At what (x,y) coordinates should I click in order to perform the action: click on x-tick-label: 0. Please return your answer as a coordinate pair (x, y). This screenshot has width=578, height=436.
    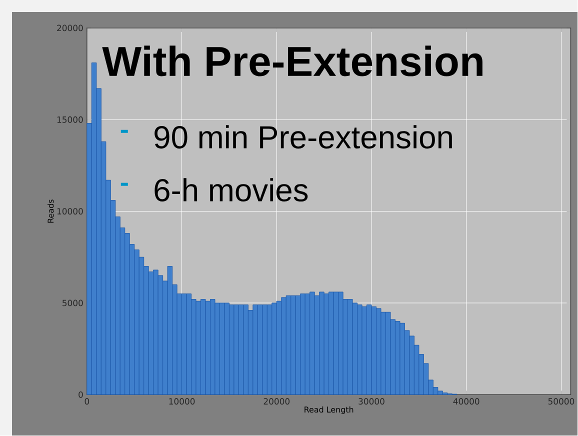
    Looking at the image, I should click on (87, 401).